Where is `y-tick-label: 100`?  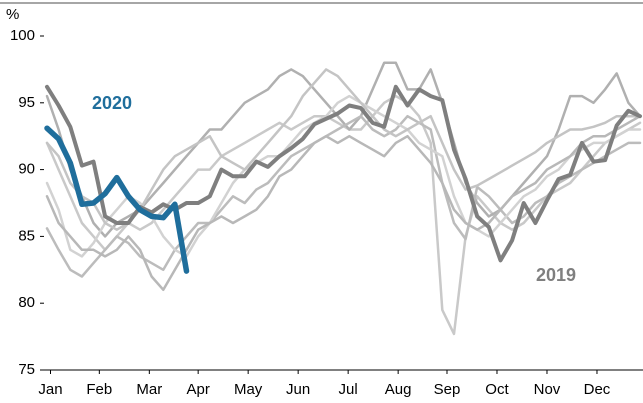 y-tick-label: 100 is located at coordinates (22, 35).